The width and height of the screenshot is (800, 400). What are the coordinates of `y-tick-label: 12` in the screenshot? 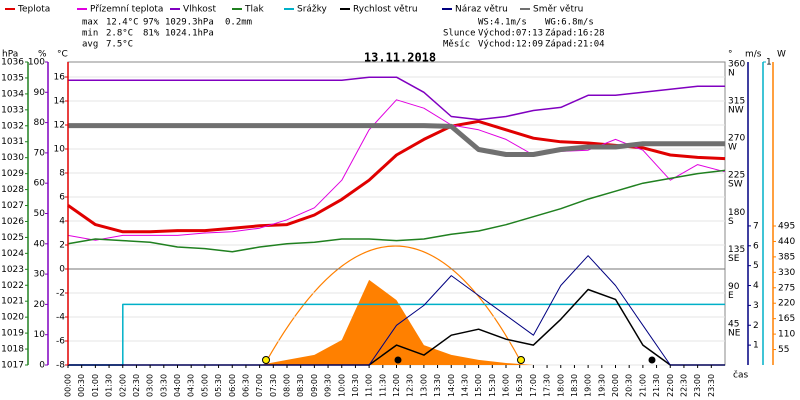 It's located at (59, 126).